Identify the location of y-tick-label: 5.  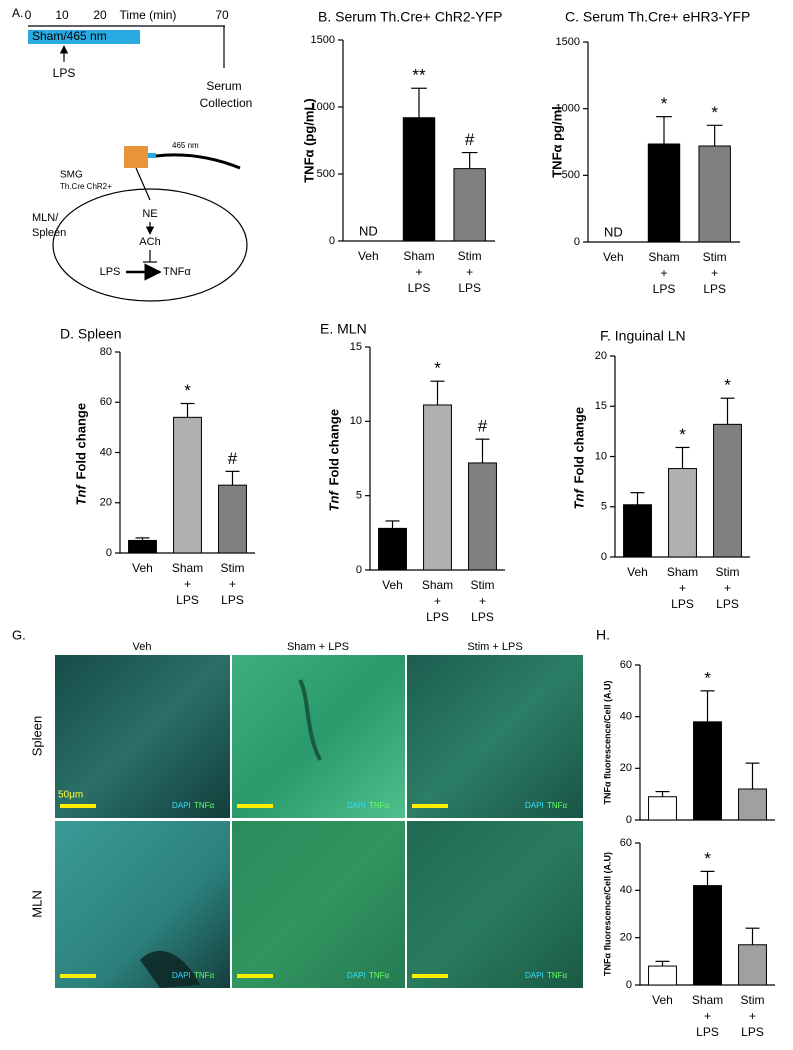
(359, 496).